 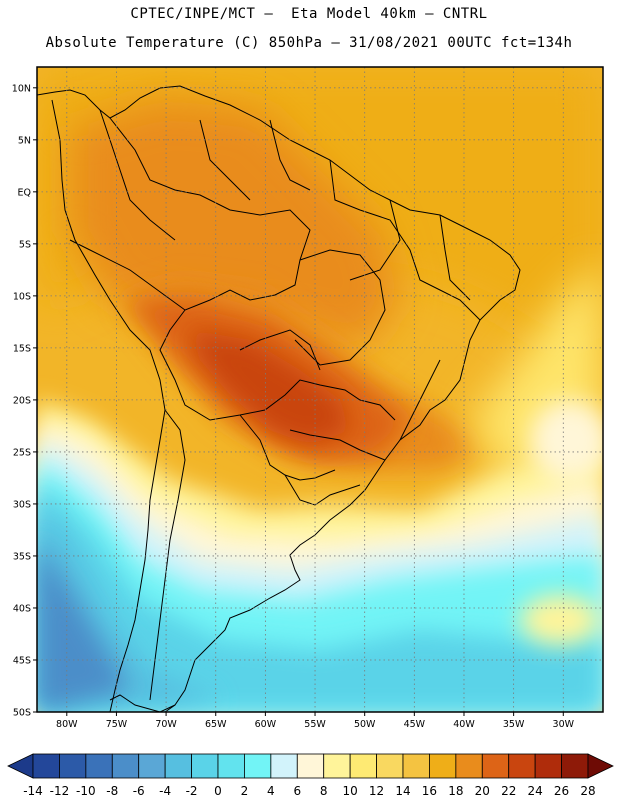 What do you see at coordinates (117, 724) in the screenshot?
I see `lon-label: 75W` at bounding box center [117, 724].